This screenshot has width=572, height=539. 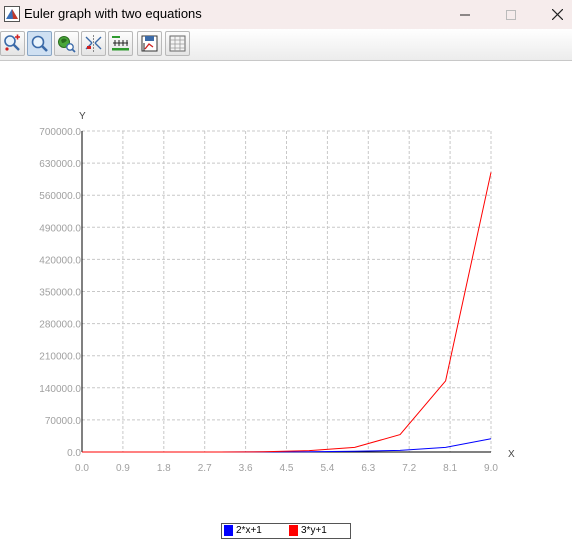 What do you see at coordinates (60, 132) in the screenshot?
I see `y-tick-label: 700000.0` at bounding box center [60, 132].